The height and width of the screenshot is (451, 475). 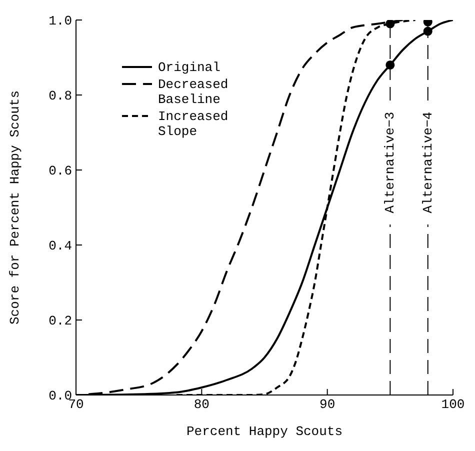 I want to click on y-tick-label: 0.6, so click(x=60, y=171).